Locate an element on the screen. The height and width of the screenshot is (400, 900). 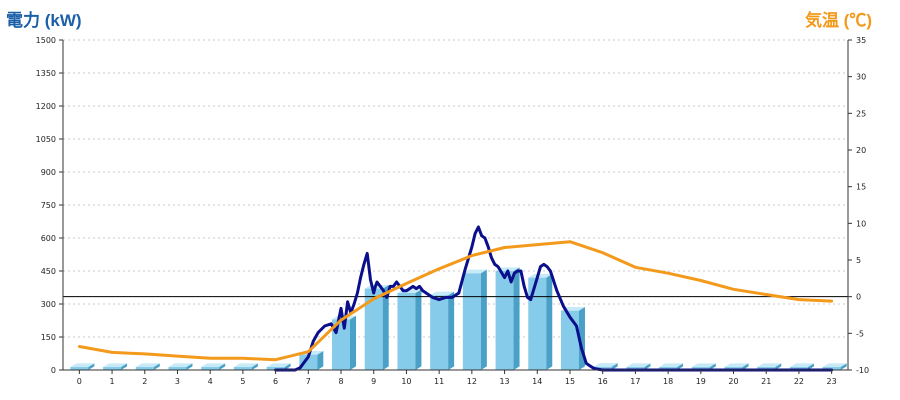
x-tick-label: 10 is located at coordinates (406, 381).